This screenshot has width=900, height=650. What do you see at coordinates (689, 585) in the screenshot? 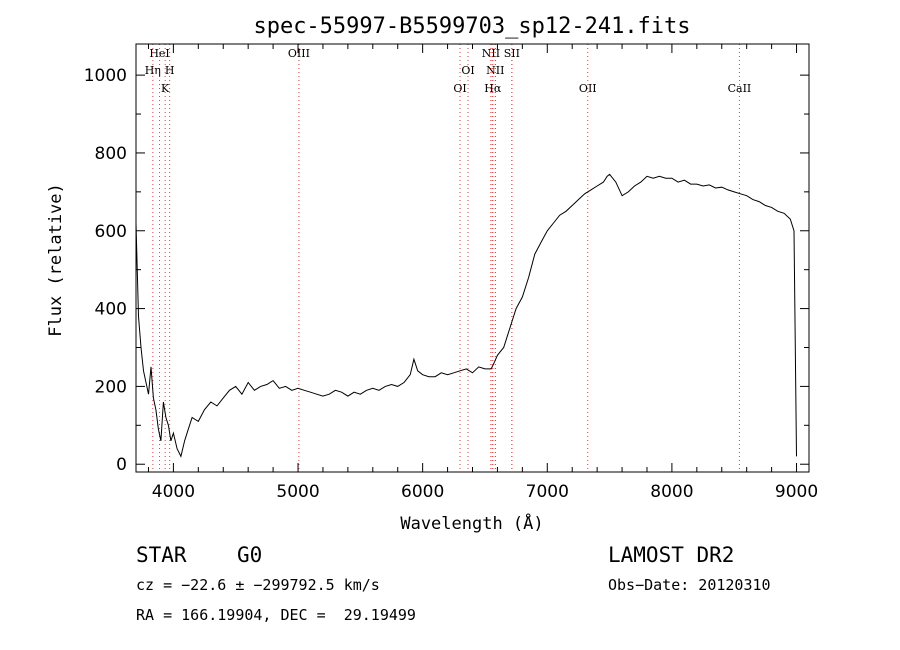
I see `obs-date: Obs−Date: 20120310` at bounding box center [689, 585].